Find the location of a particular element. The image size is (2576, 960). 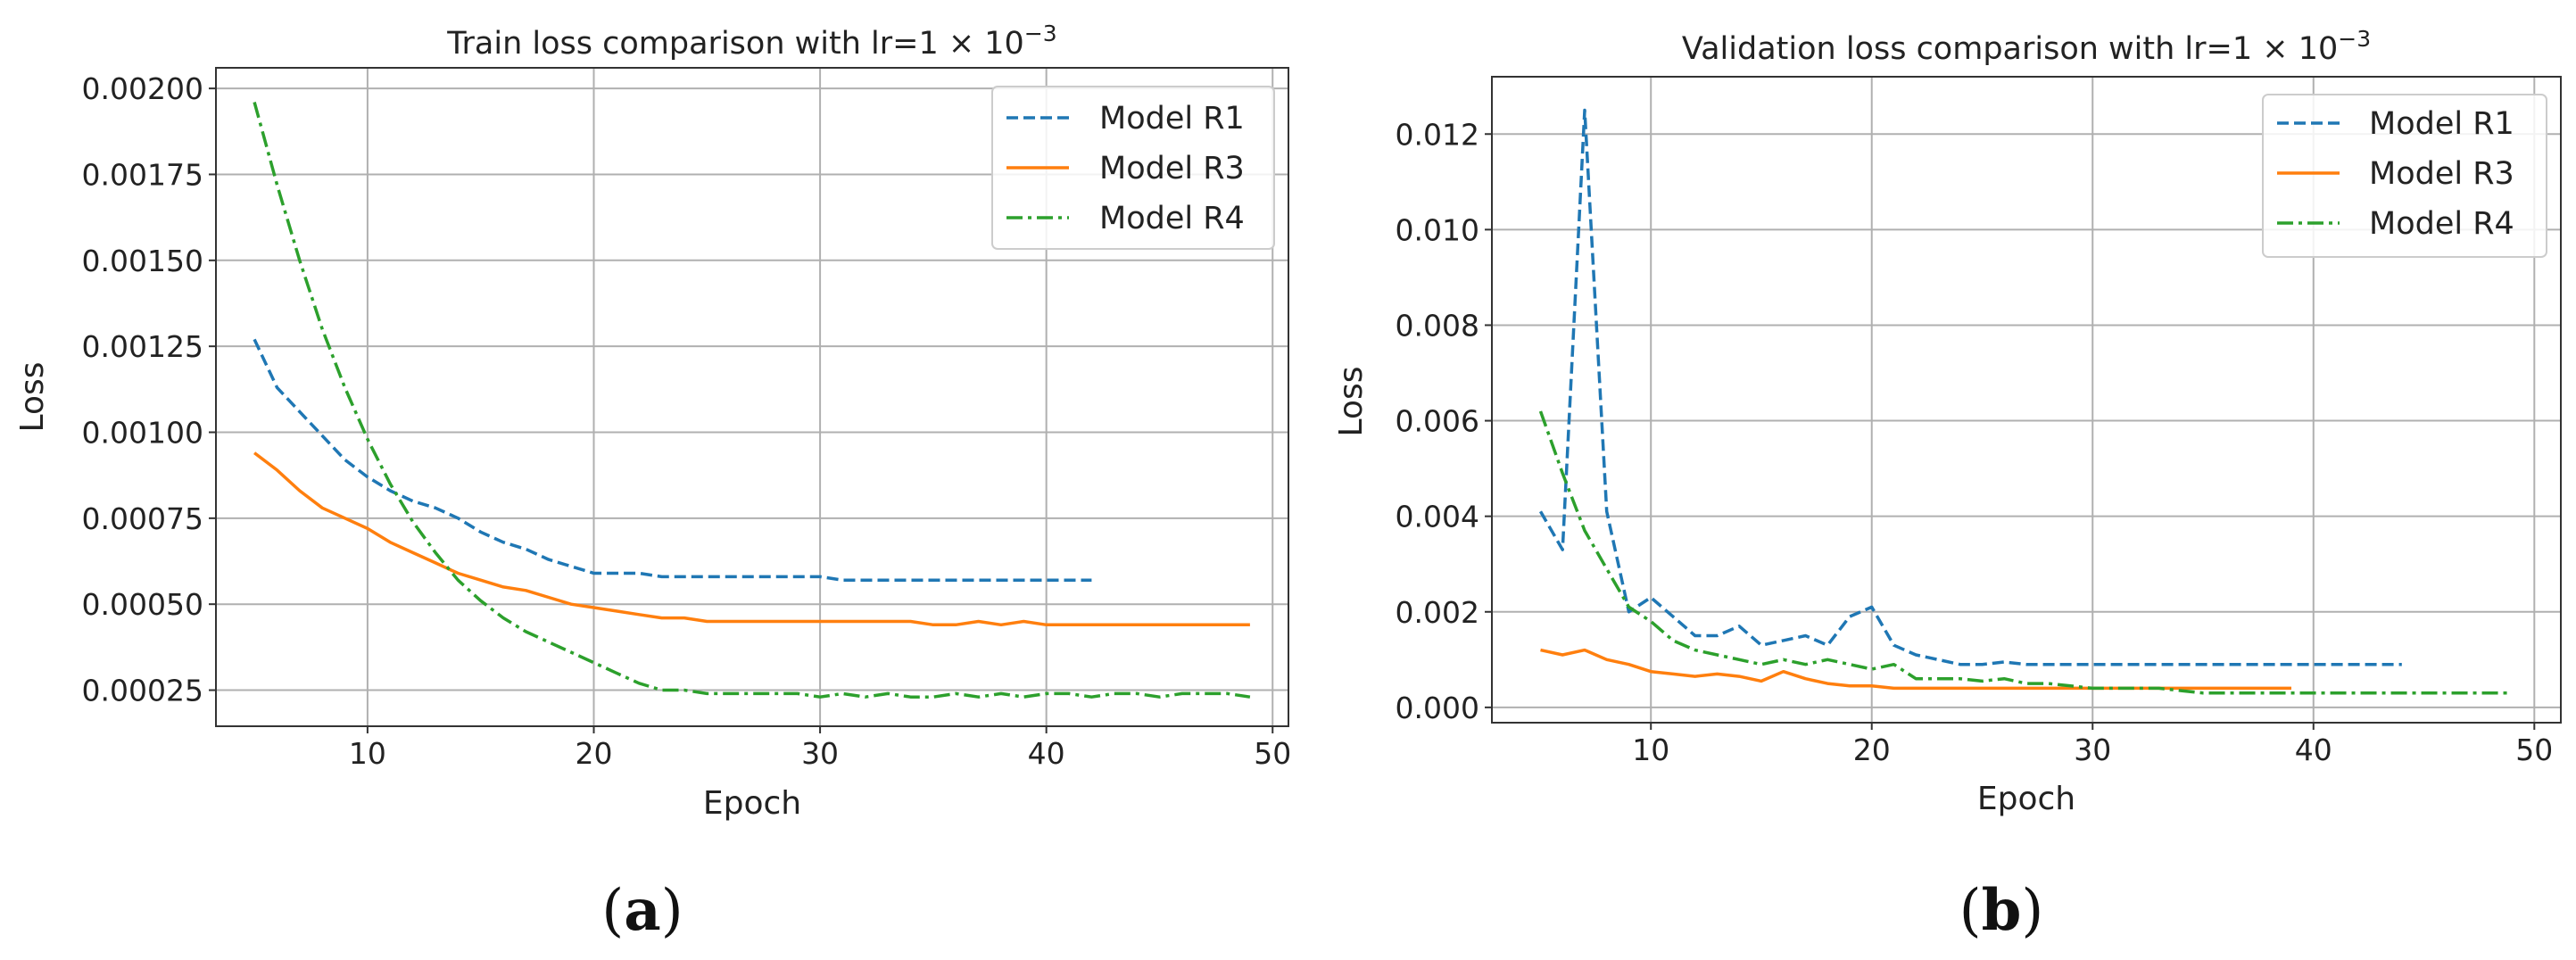

y-ticks-b: 0.000 0.002 0.004 0.006 0.008 0.010 0.012 is located at coordinates (1444, 421).